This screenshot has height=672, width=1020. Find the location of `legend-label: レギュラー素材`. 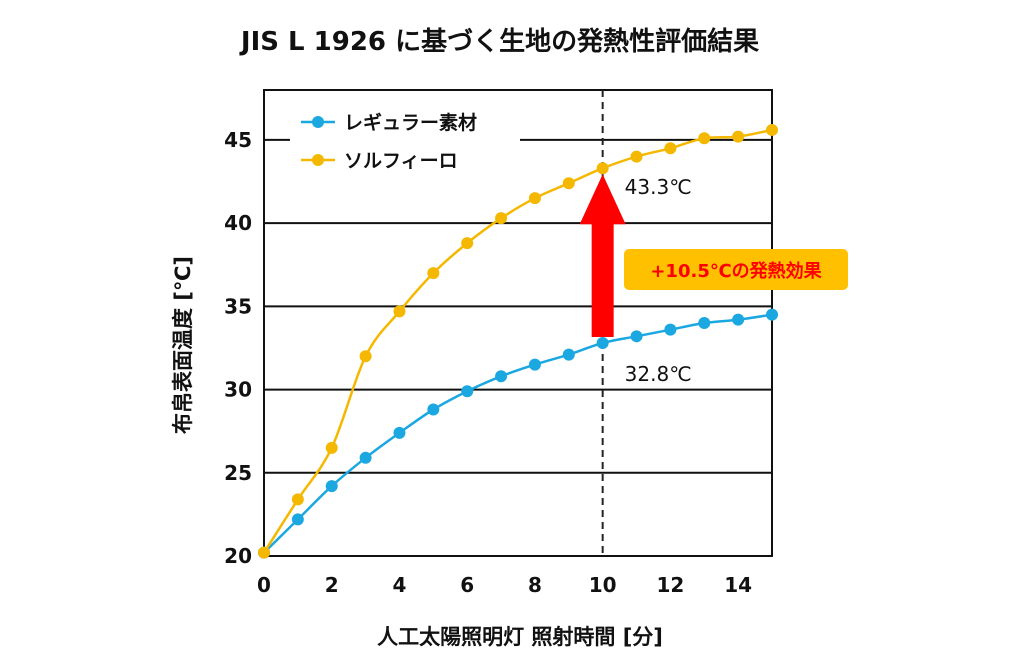

legend-label: レギュラー素材 is located at coordinates (410, 122).